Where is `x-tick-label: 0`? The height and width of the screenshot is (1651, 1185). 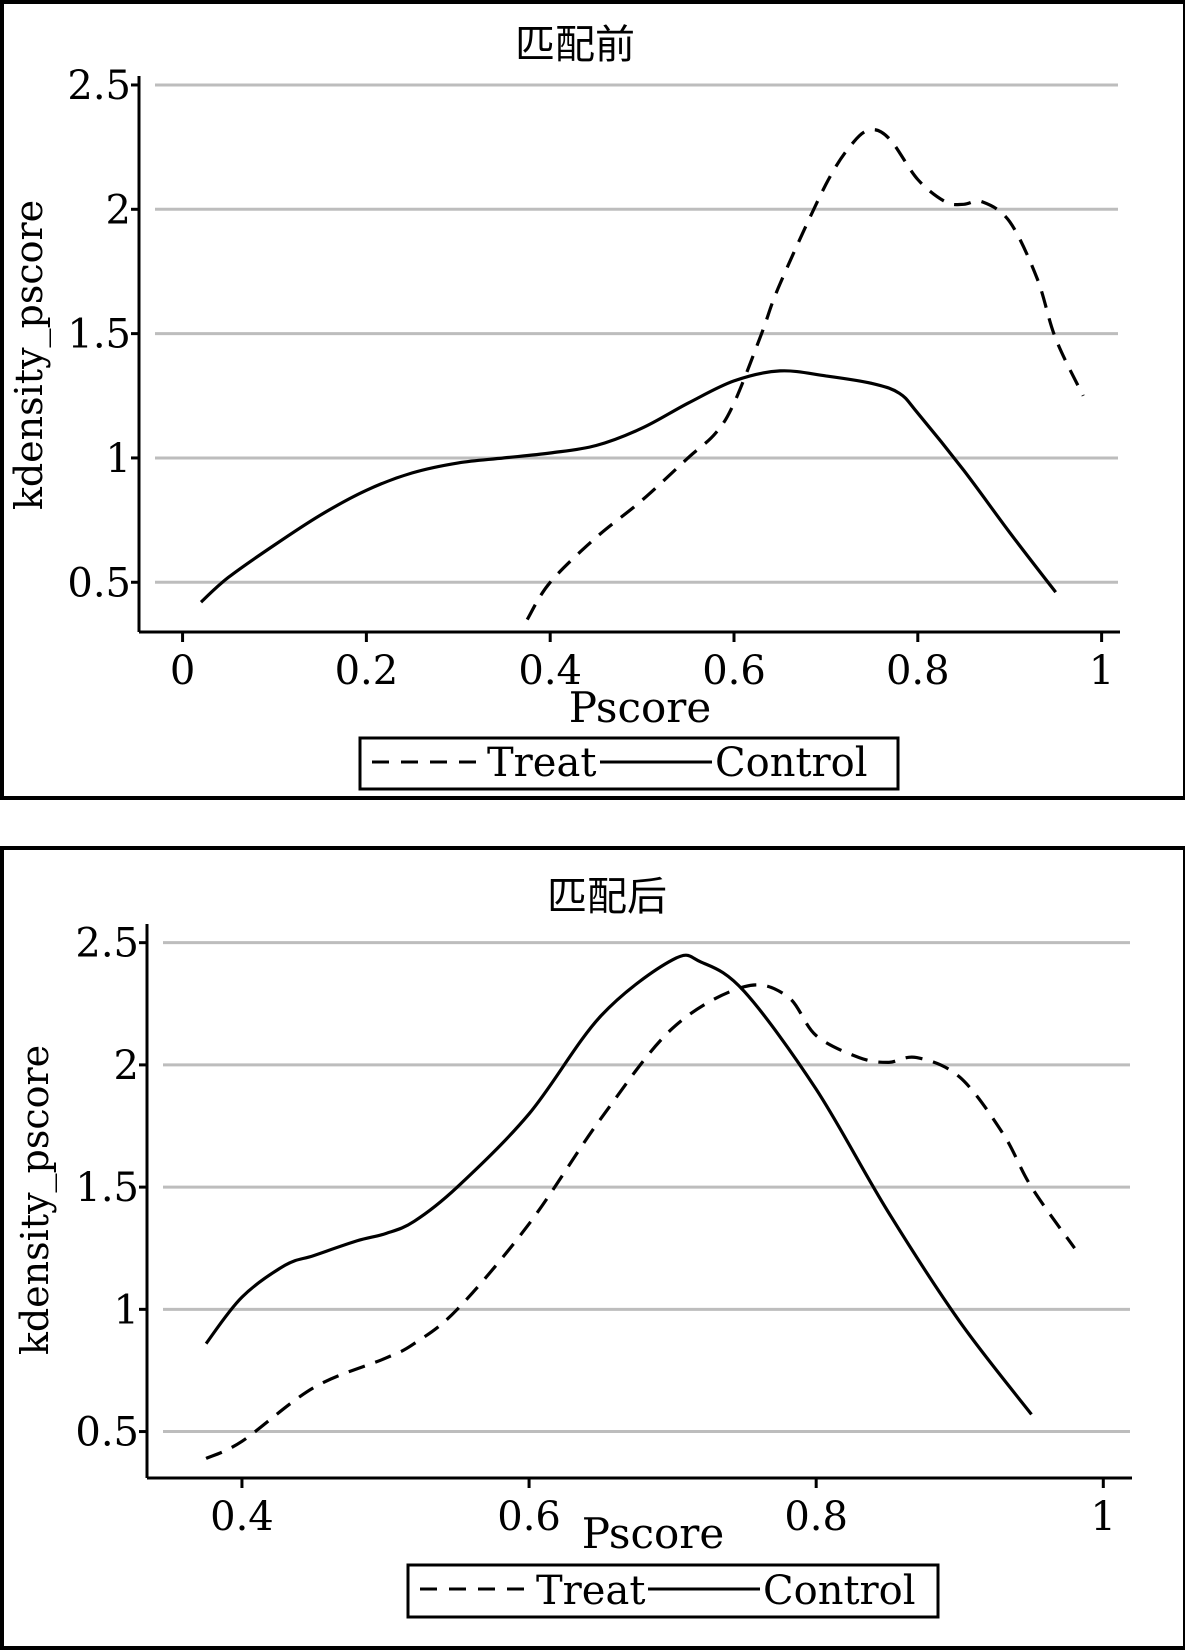 x-tick-label: 0 is located at coordinates (182, 671).